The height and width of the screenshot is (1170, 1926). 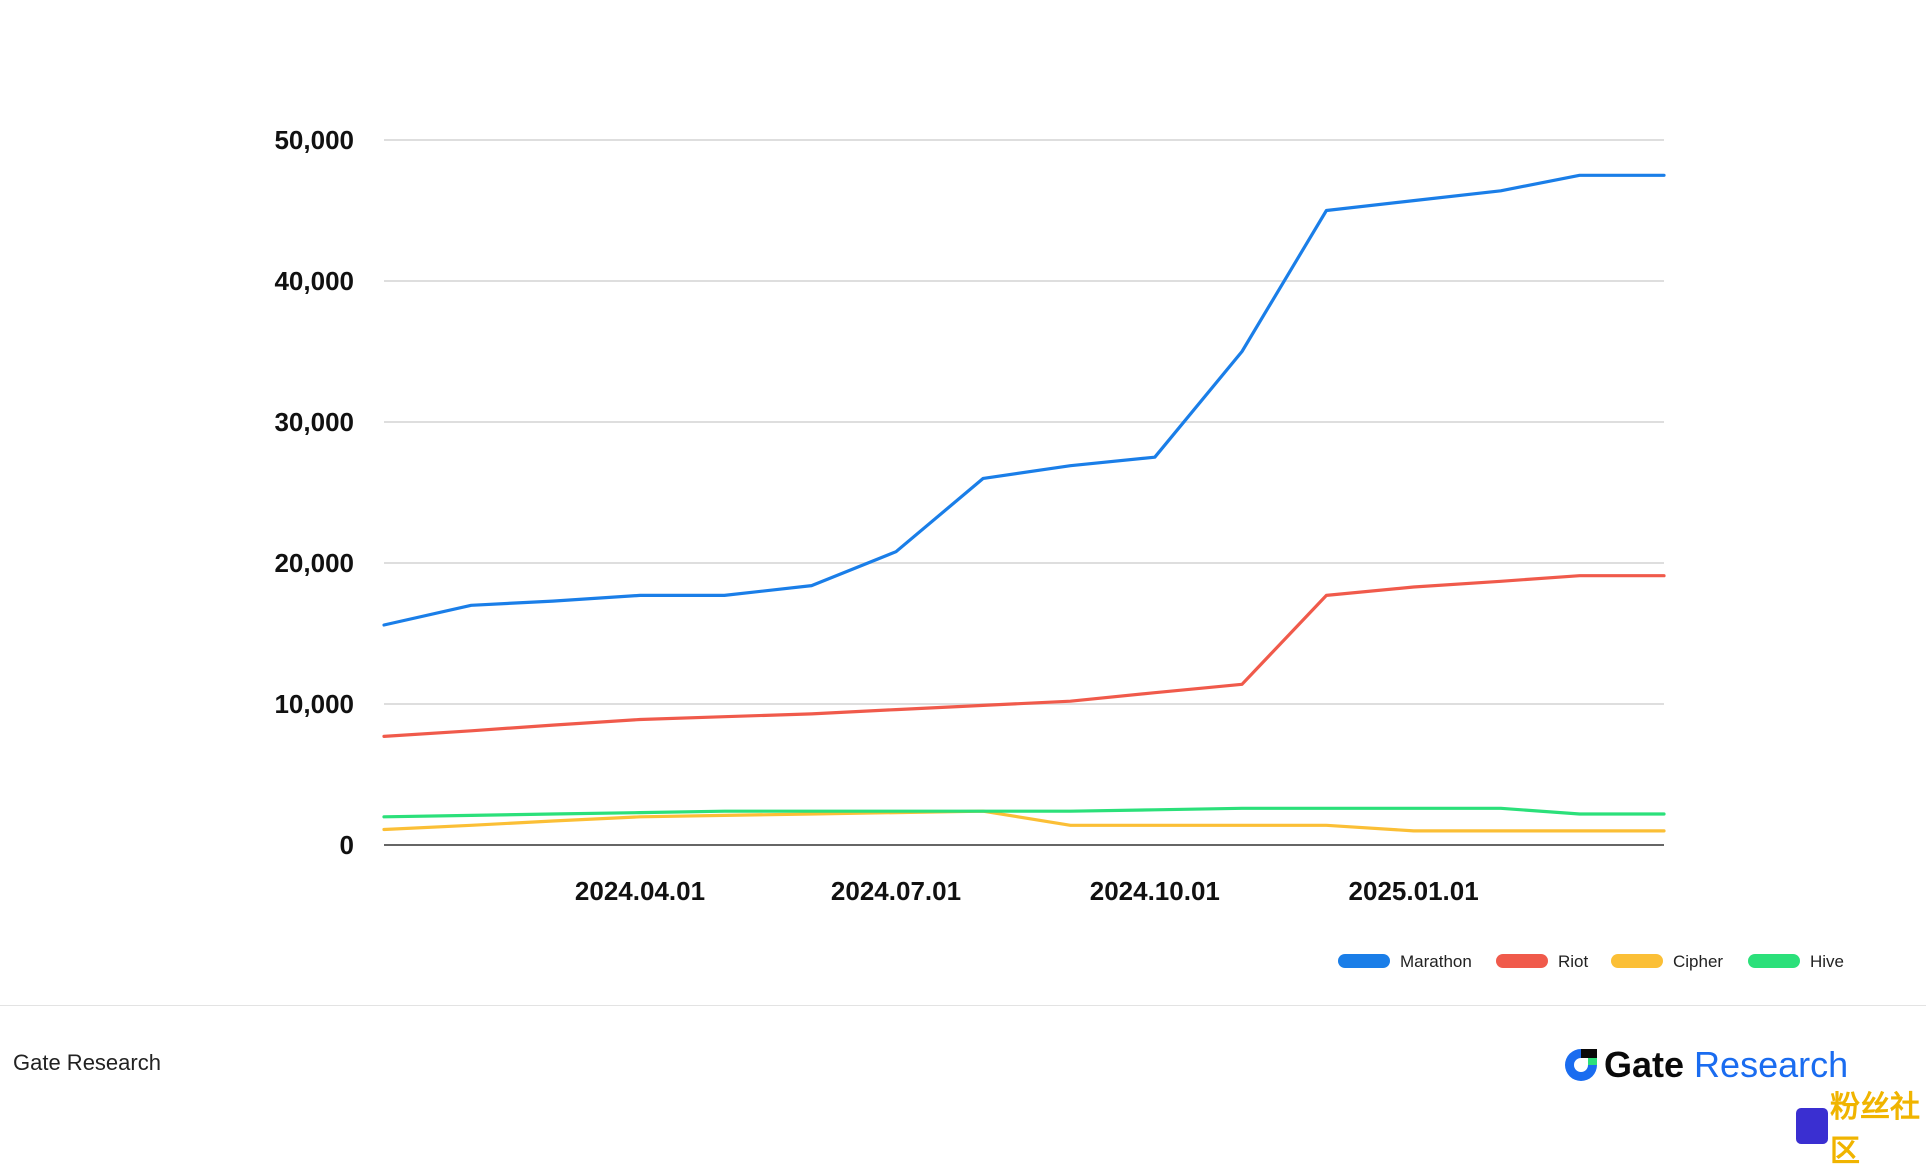 I want to click on y-tick-label: 50,000, so click(x=314, y=140).